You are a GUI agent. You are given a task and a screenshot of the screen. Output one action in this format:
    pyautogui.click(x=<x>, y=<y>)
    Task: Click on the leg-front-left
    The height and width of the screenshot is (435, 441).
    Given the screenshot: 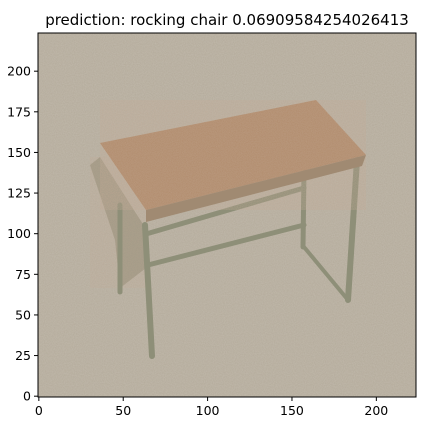 What is the action you would take?
    pyautogui.click(x=148, y=290)
    